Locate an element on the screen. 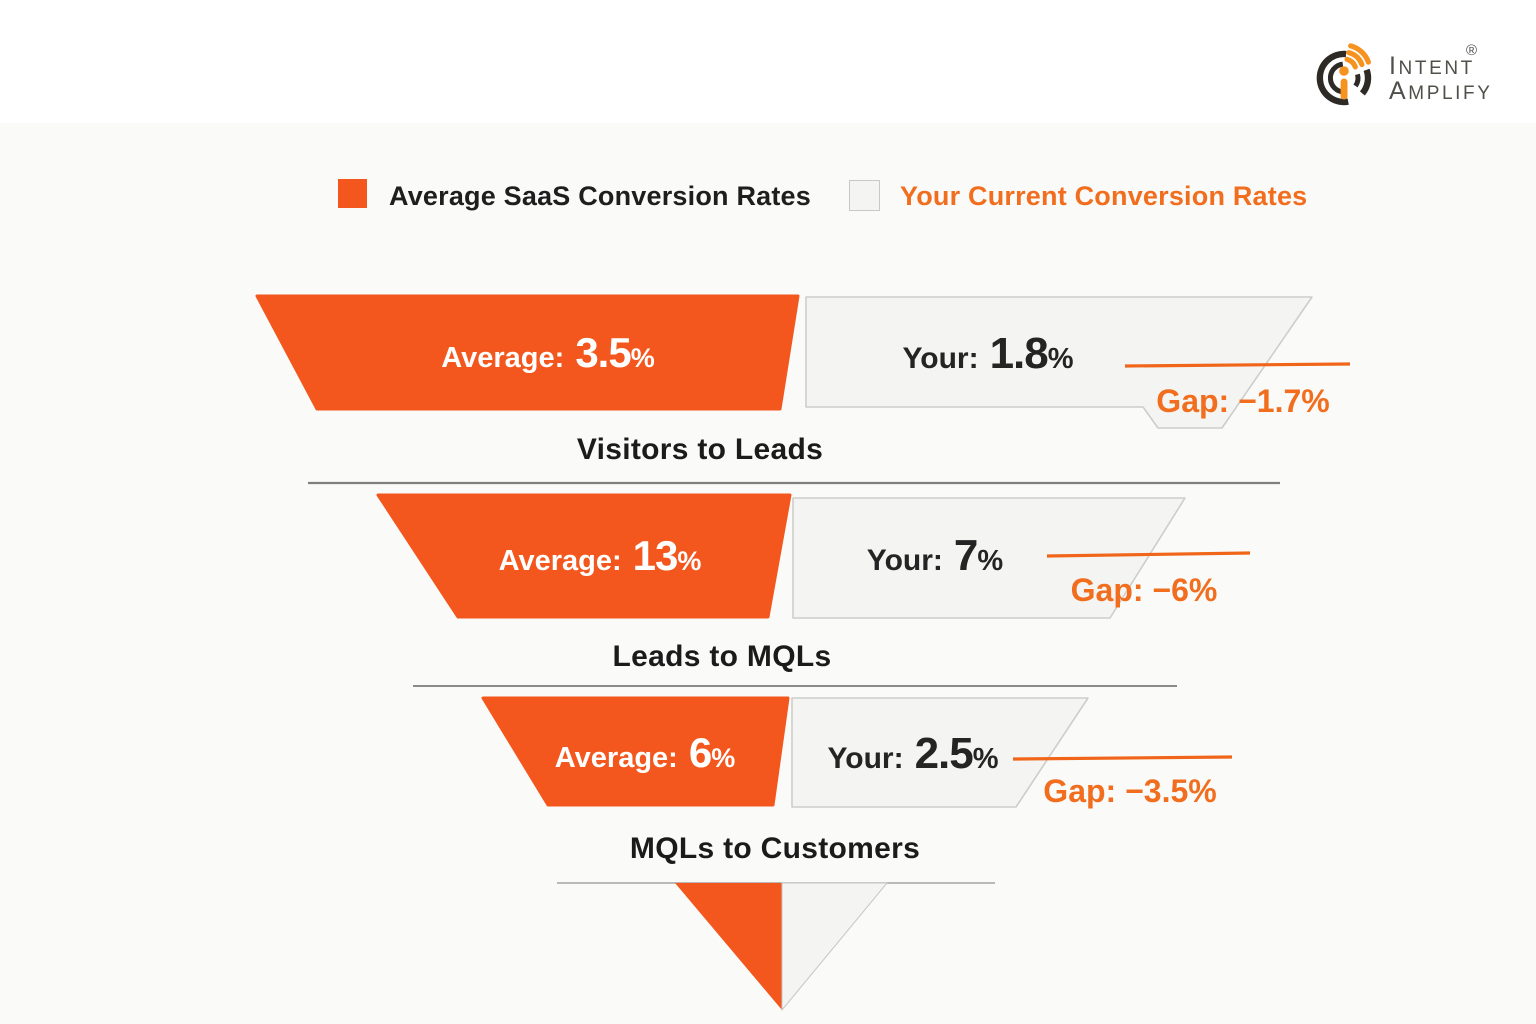  stage2-gap-line is located at coordinates (1148, 554).